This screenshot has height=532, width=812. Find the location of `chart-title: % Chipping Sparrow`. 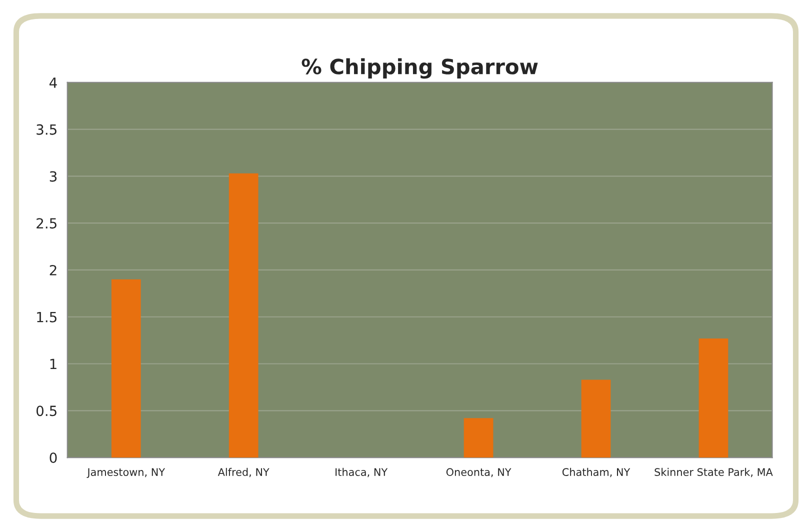

chart-title: % Chipping Sparrow is located at coordinates (420, 68).